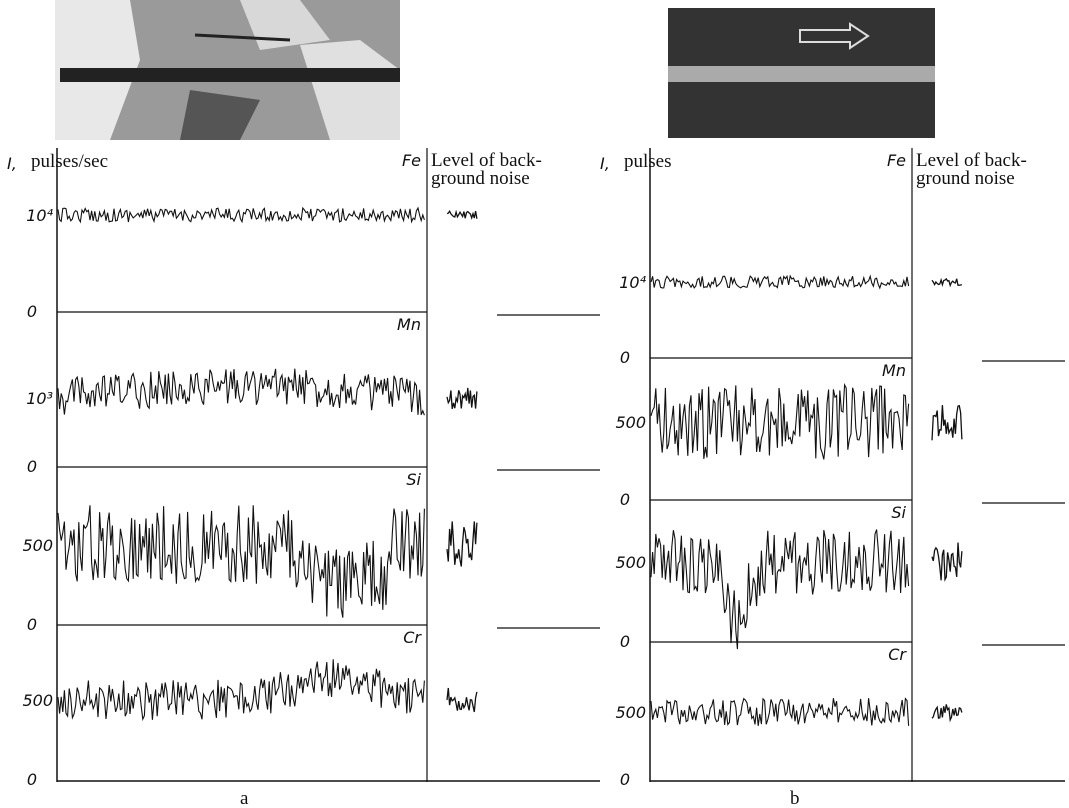 The height and width of the screenshot is (808, 1069). I want to click on trace-row: Mn 500 0, so click(840, 435).